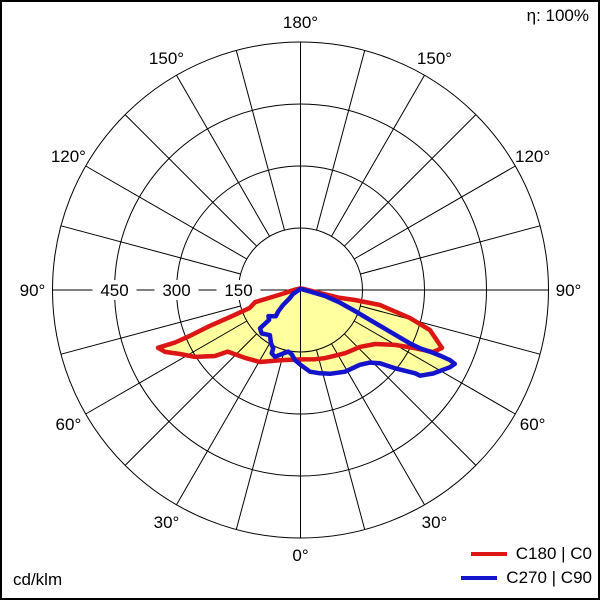 This screenshot has height=600, width=600. I want to click on legend-line-blue, so click(479, 578).